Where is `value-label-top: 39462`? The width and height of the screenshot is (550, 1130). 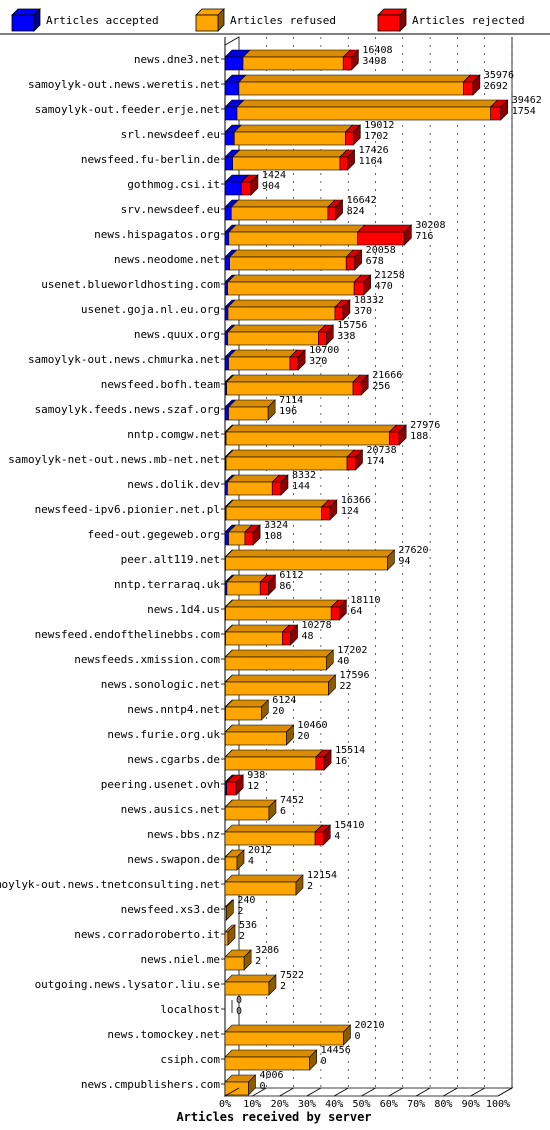 value-label-top: 39462 is located at coordinates (527, 100).